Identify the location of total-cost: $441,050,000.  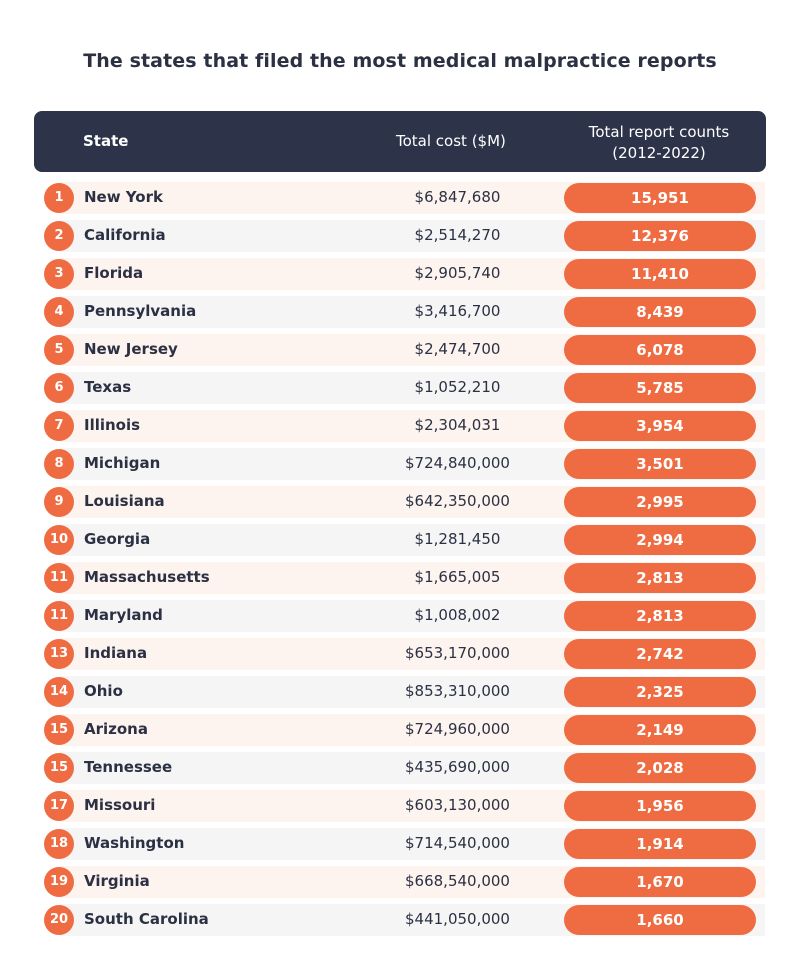
(457, 919).